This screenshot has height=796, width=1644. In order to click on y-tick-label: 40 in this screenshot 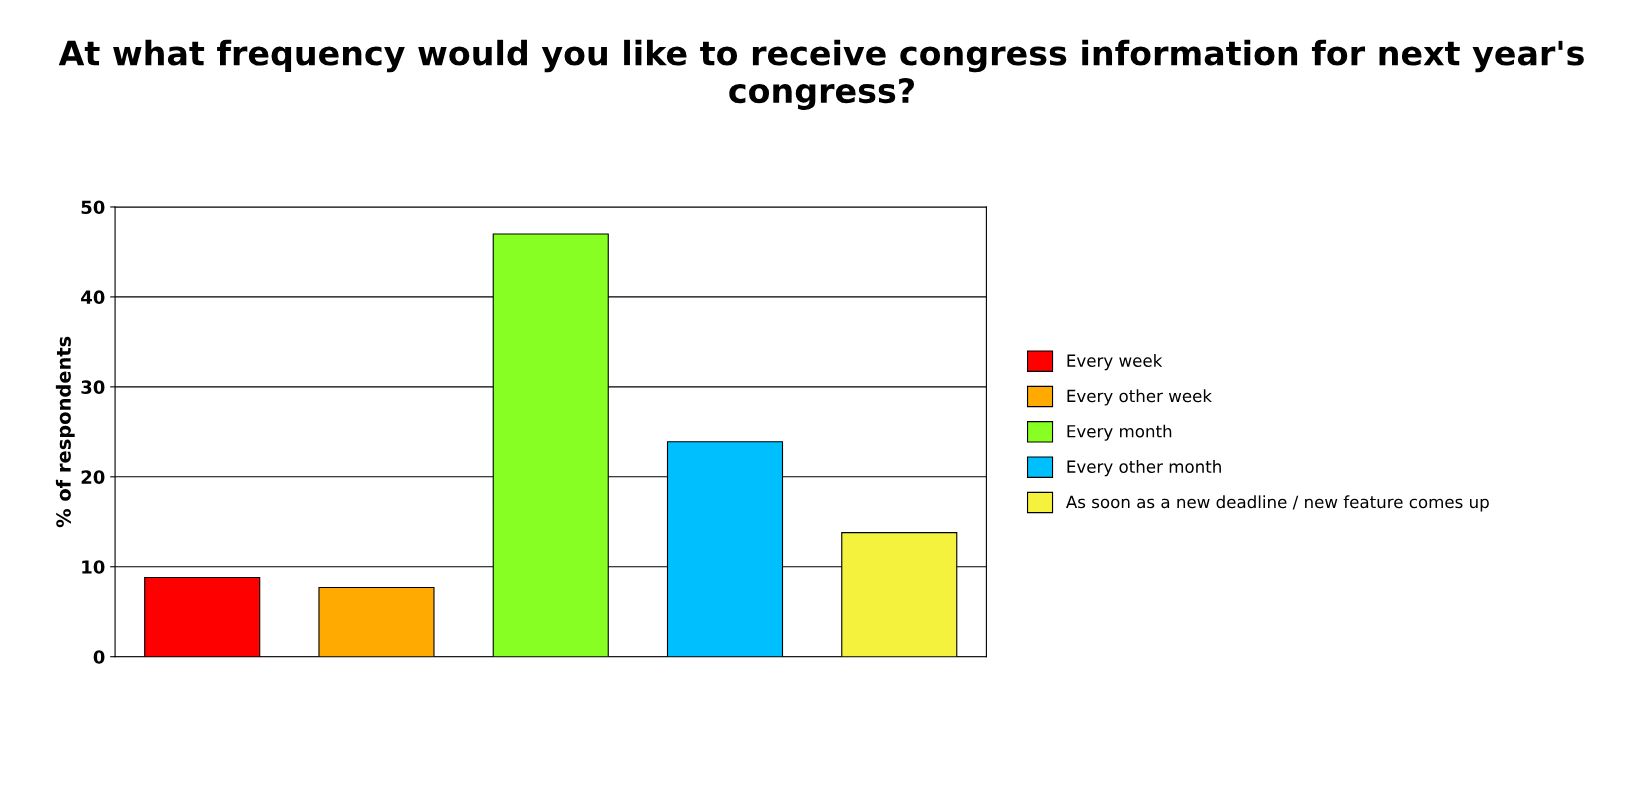, I will do `click(93, 297)`.